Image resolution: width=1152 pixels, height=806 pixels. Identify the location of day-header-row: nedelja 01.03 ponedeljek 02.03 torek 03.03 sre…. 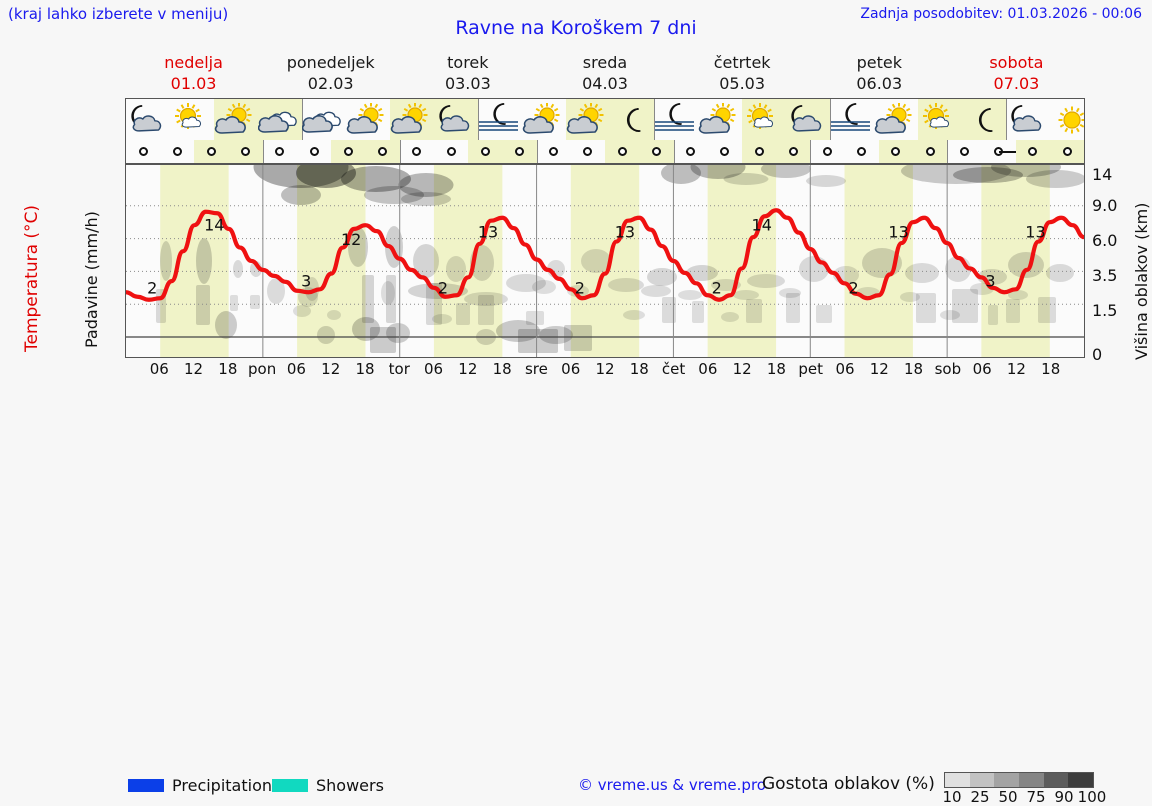
(605, 74).